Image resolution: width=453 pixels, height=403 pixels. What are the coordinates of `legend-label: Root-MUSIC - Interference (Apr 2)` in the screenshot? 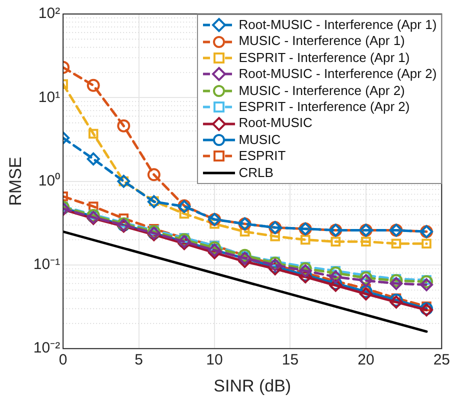 It's located at (337, 74).